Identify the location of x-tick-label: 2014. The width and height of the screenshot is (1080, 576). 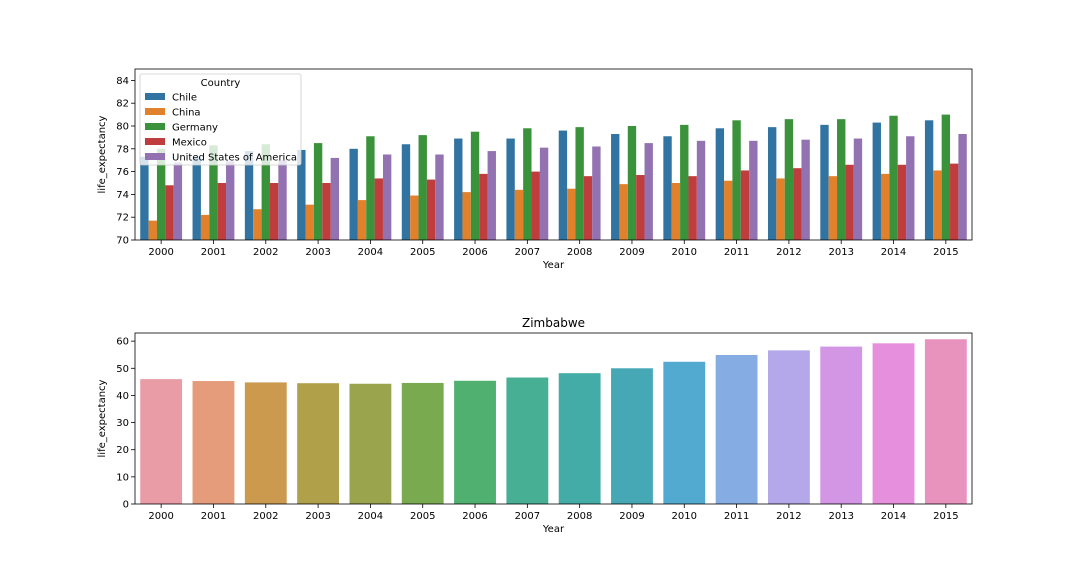
(893, 252).